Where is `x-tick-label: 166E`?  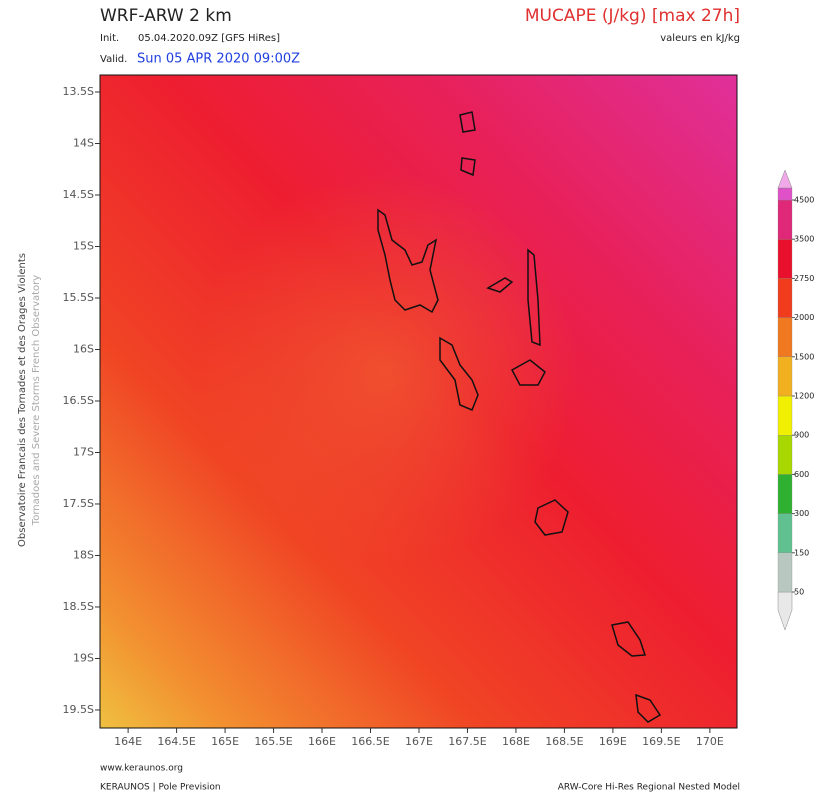
x-tick-label: 166E is located at coordinates (322, 741).